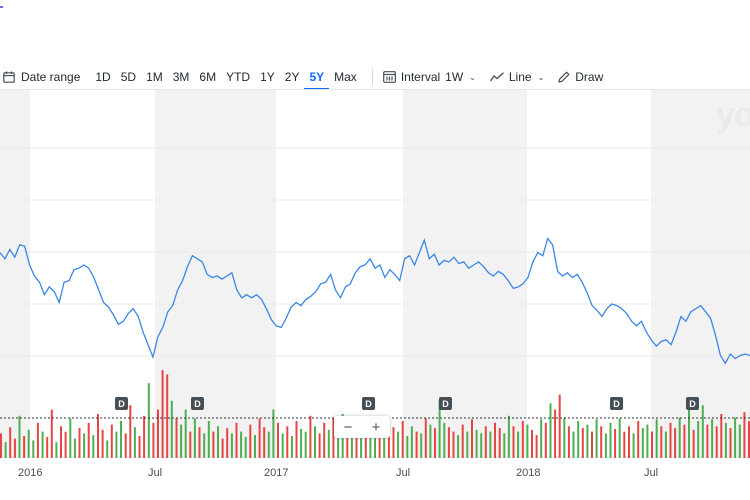 This screenshot has width=750, height=500. What do you see at coordinates (389, 77) in the screenshot?
I see `candlestick-icon` at bounding box center [389, 77].